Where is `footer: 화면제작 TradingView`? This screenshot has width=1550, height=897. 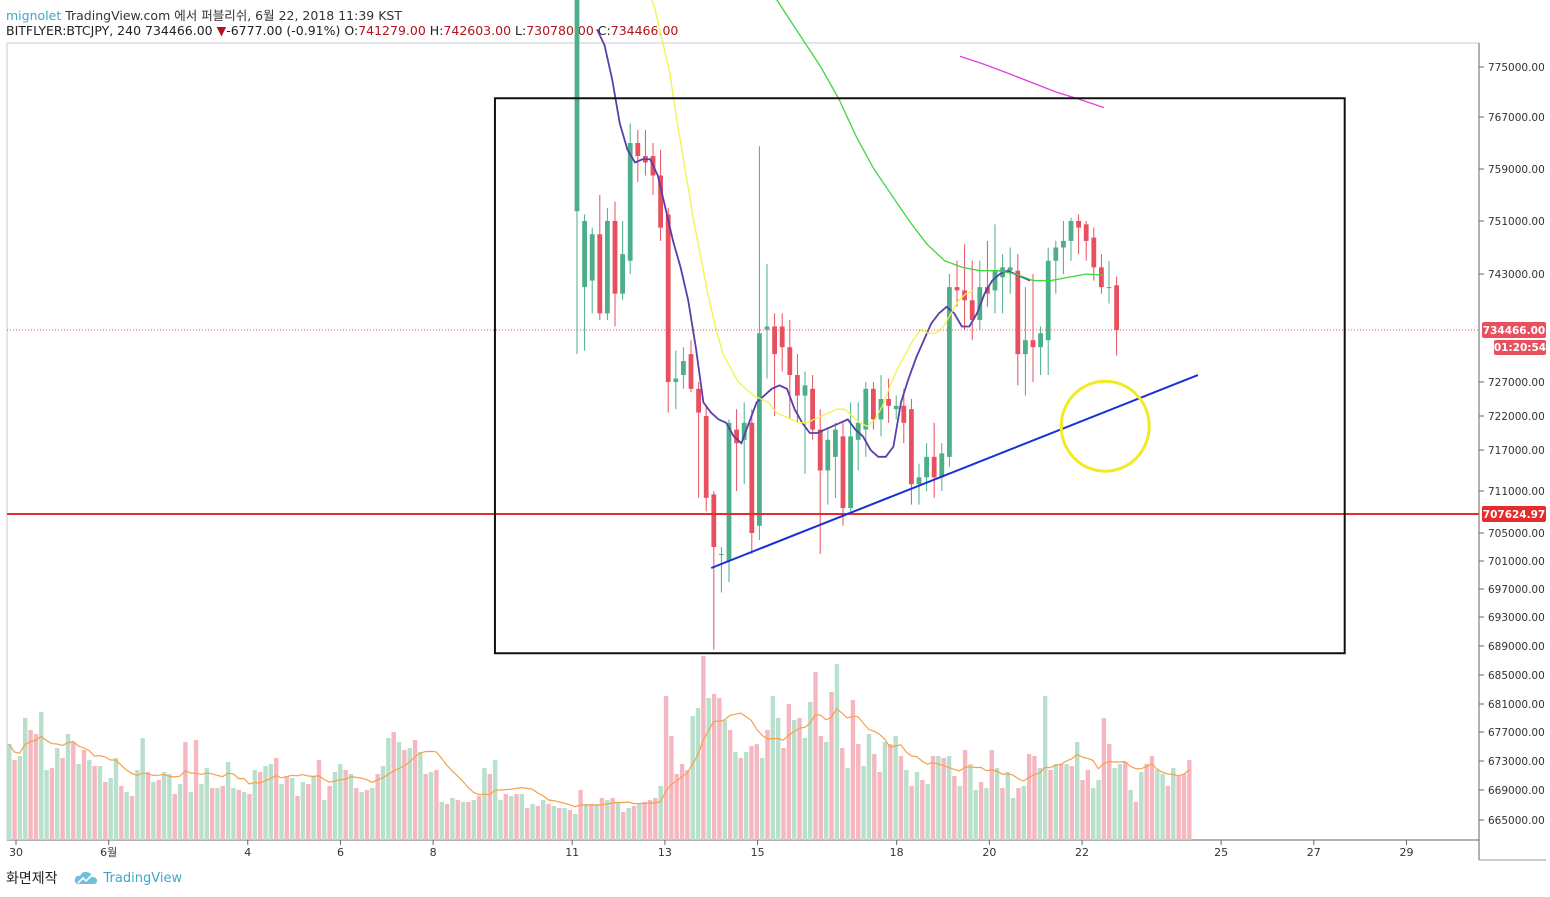
footer: 화면제작 TradingView is located at coordinates (94, 878).